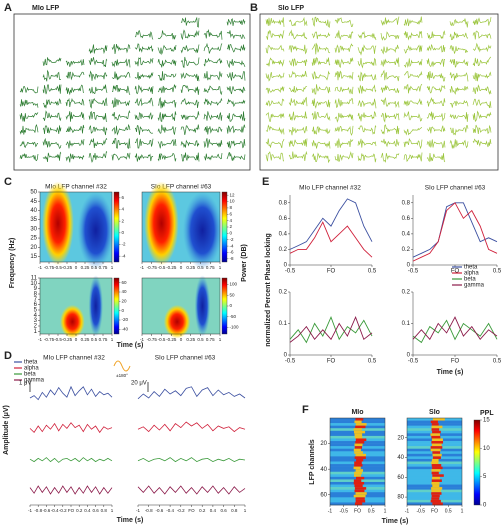 Image resolution: width=504 pixels, height=525 pixels. Describe the element at coordinates (474, 286) in the screenshot. I see `legend-label: gamma` at that location.